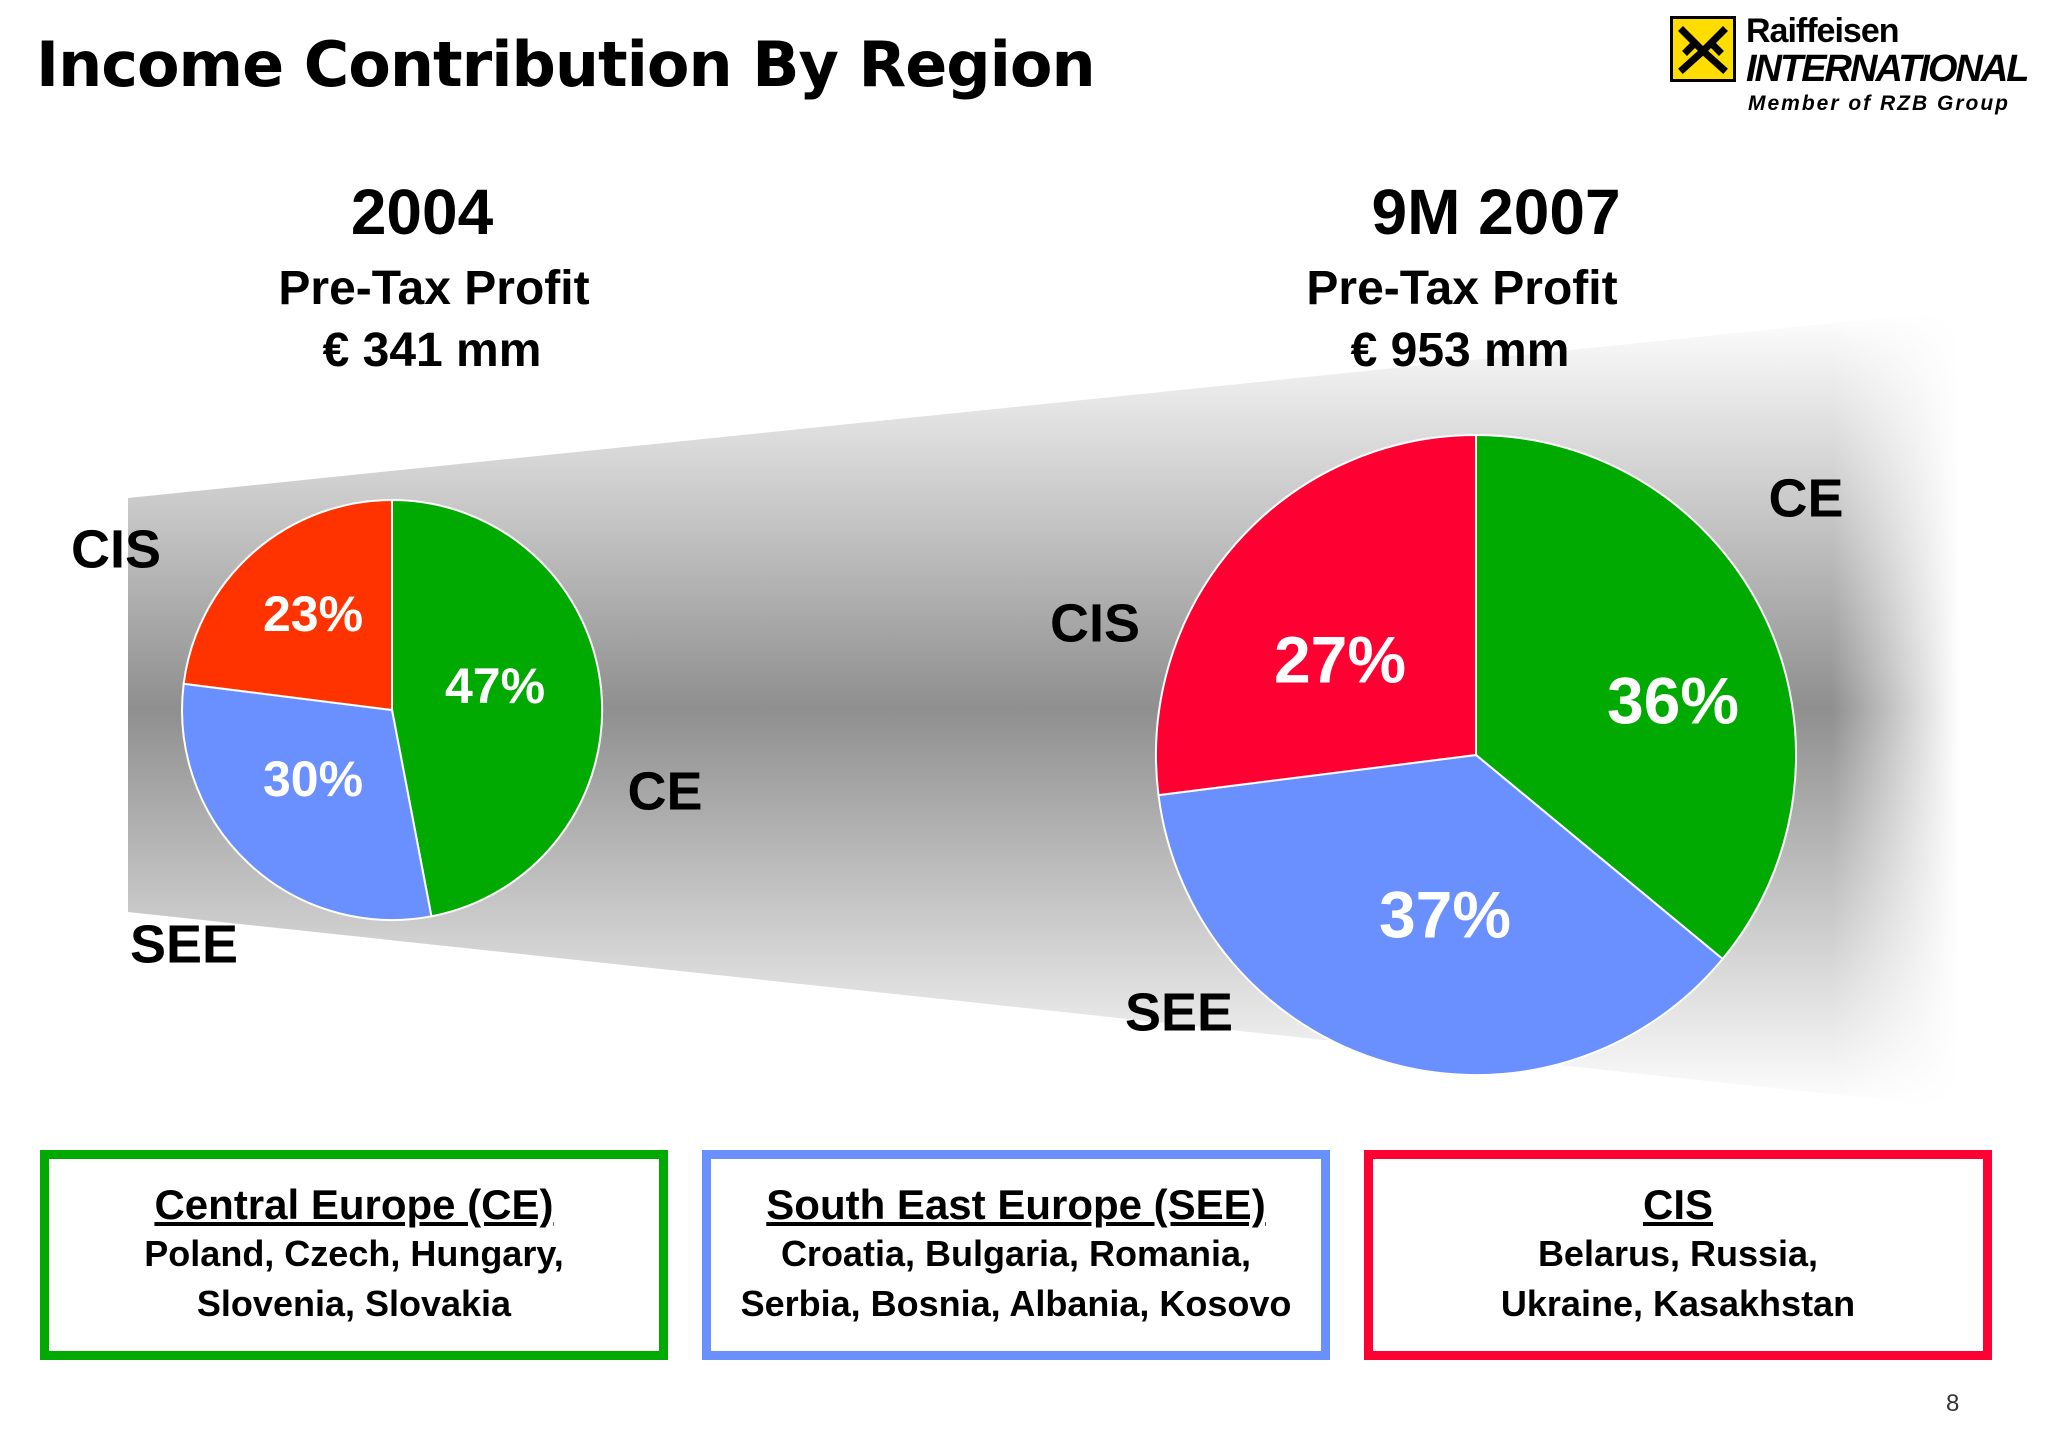 This screenshot has width=2048, height=1447. I want to click on pie-slice-ce-2004, so click(497, 708).